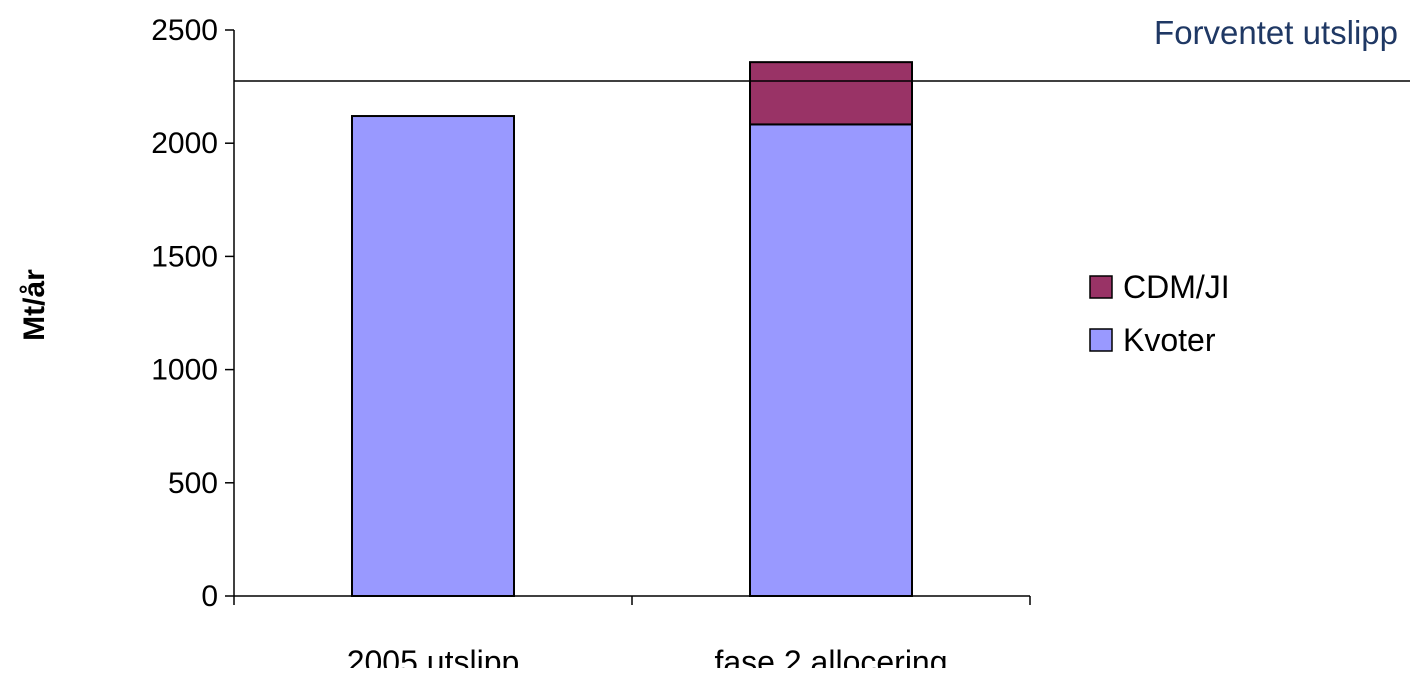 The height and width of the screenshot is (673, 1410). What do you see at coordinates (1169, 340) in the screenshot?
I see `legend-label: Kvoter` at bounding box center [1169, 340].